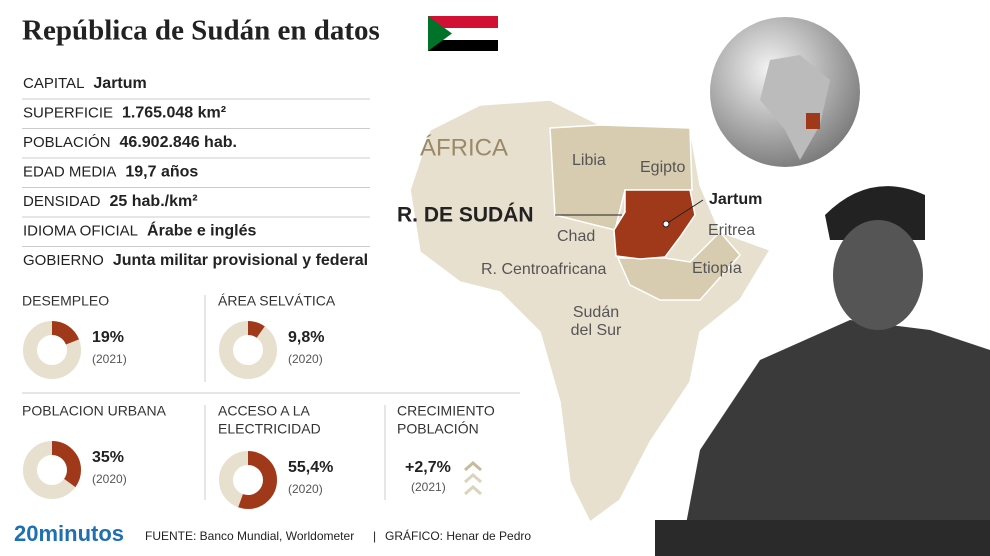  What do you see at coordinates (277, 301) in the screenshot?
I see `indicator-title: ÁREA SELVÁTICA` at bounding box center [277, 301].